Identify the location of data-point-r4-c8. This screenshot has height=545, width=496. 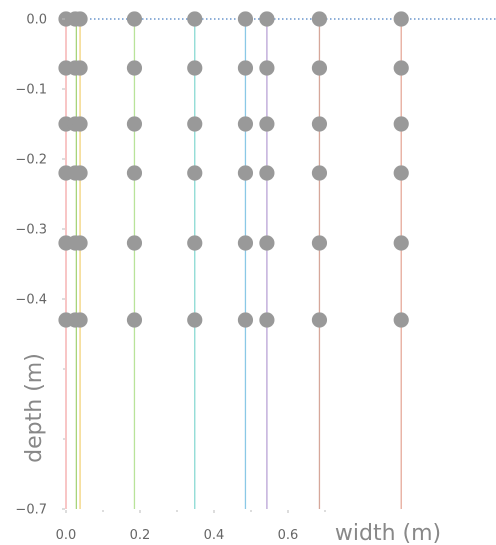
(319, 173).